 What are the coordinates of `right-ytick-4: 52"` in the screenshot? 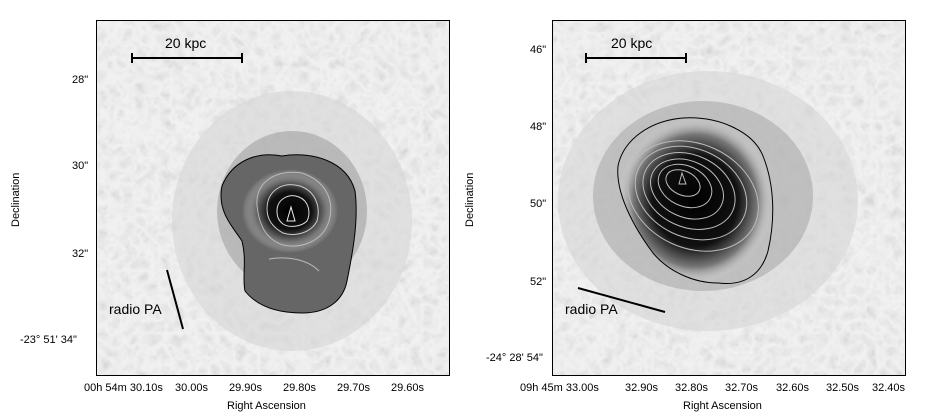 It's located at (538, 282).